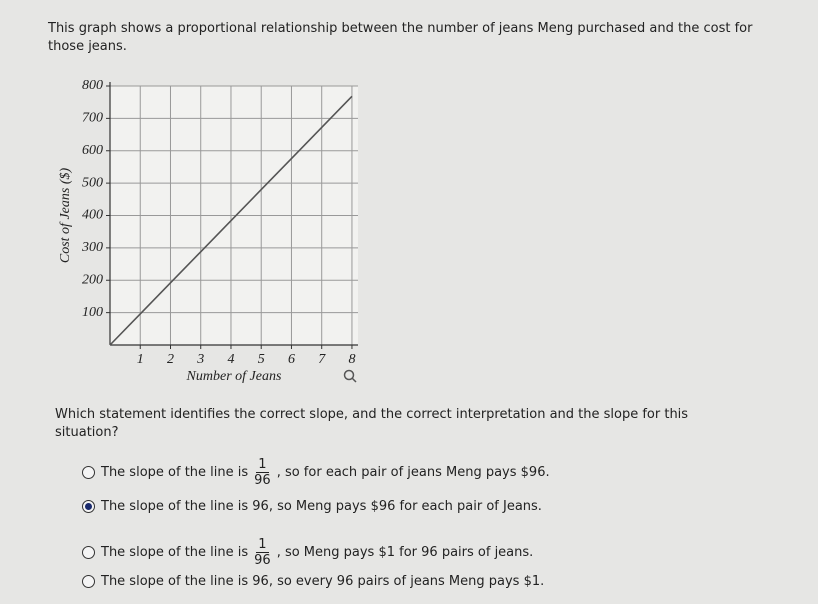 The height and width of the screenshot is (604, 818). What do you see at coordinates (92, 215) in the screenshot?
I see `y-tick-label: 400` at bounding box center [92, 215].